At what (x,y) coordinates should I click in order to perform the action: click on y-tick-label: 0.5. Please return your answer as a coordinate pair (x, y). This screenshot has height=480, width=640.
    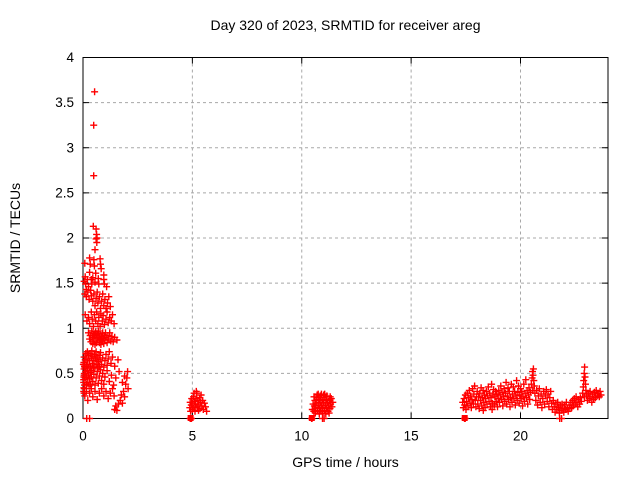
    Looking at the image, I should click on (64, 373).